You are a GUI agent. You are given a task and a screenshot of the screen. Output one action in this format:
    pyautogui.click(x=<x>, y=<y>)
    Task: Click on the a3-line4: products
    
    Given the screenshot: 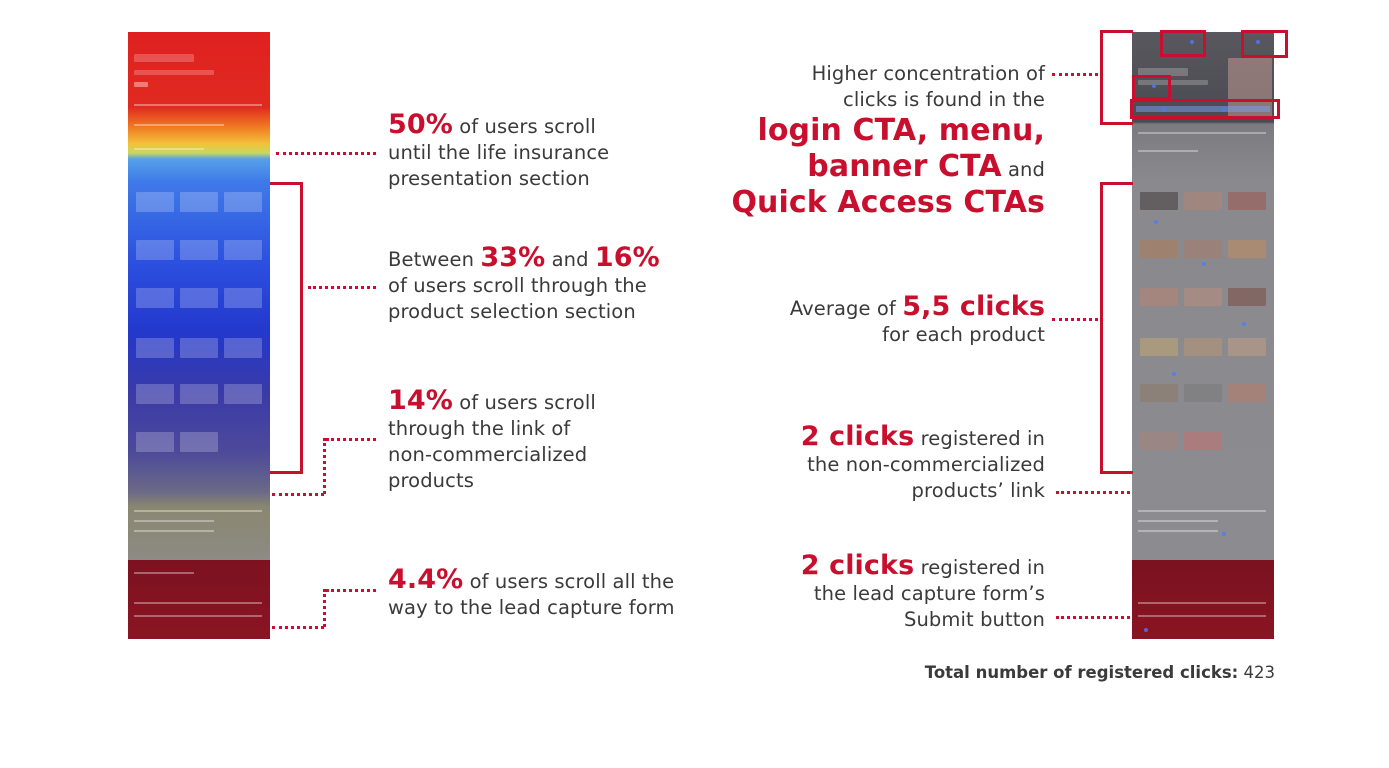 What is the action you would take?
    pyautogui.click(x=431, y=480)
    